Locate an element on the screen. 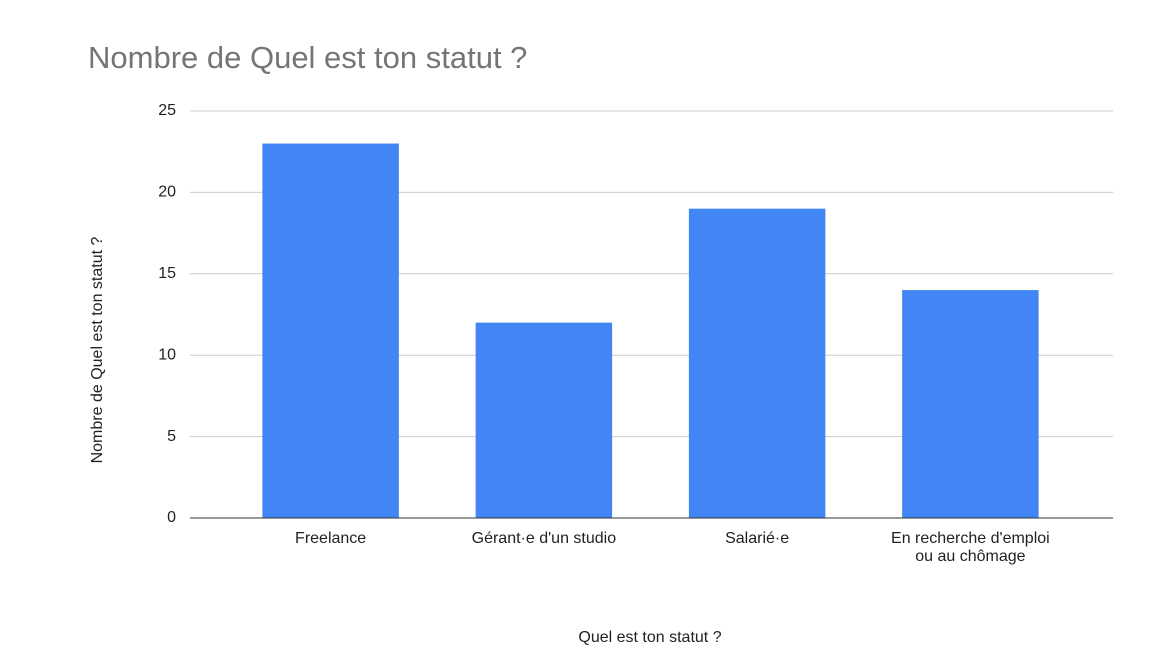 This screenshot has height=666, width=1172. y-tick-label: 10 is located at coordinates (167, 354).